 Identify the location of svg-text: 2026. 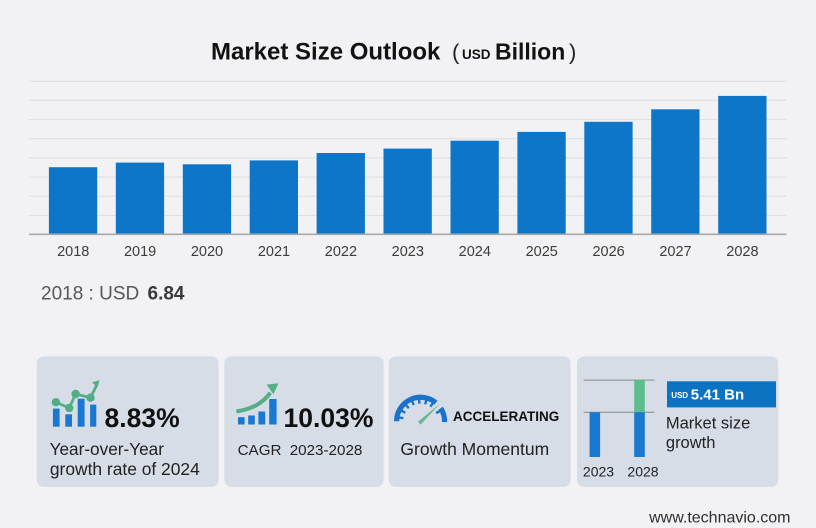
(608, 252).